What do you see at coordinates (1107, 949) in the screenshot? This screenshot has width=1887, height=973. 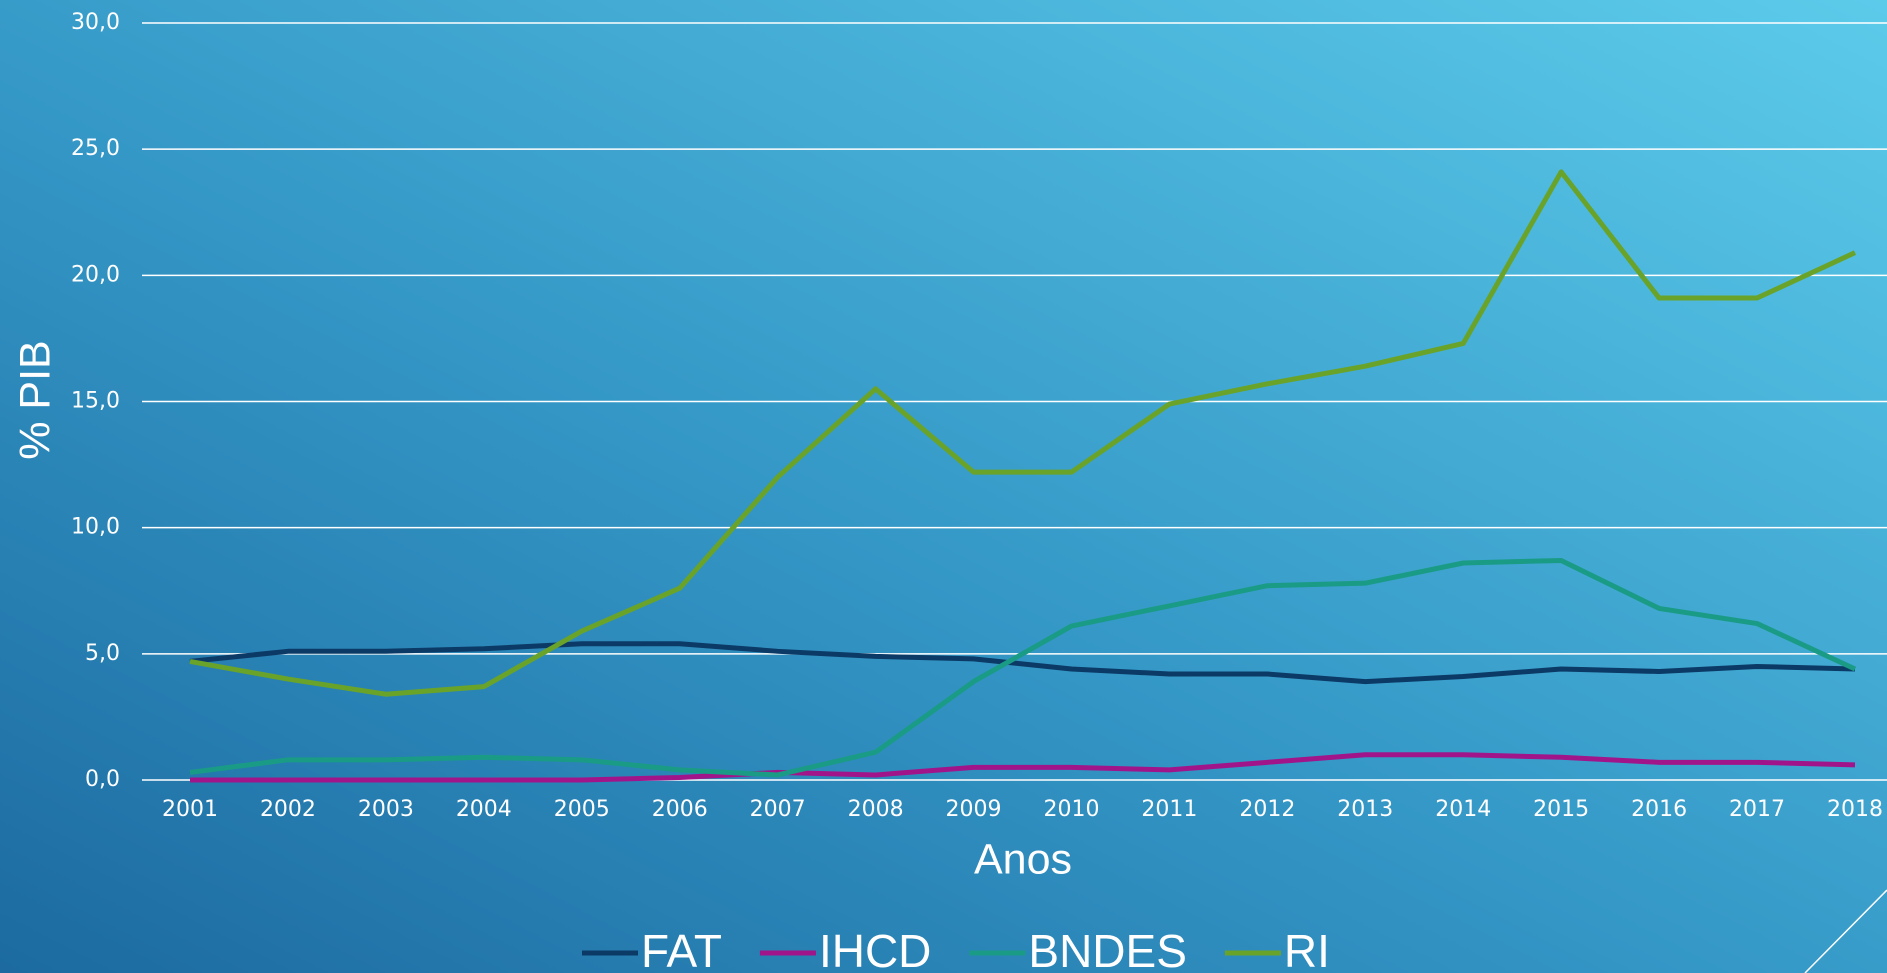 I see `legend-label: BNDES` at bounding box center [1107, 949].